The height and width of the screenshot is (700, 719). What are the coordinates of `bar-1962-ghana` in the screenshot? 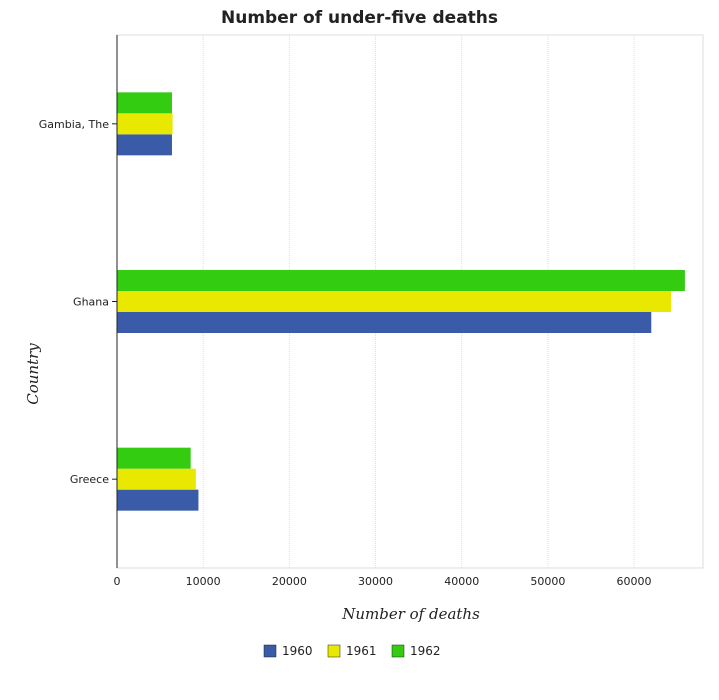 It's located at (401, 280).